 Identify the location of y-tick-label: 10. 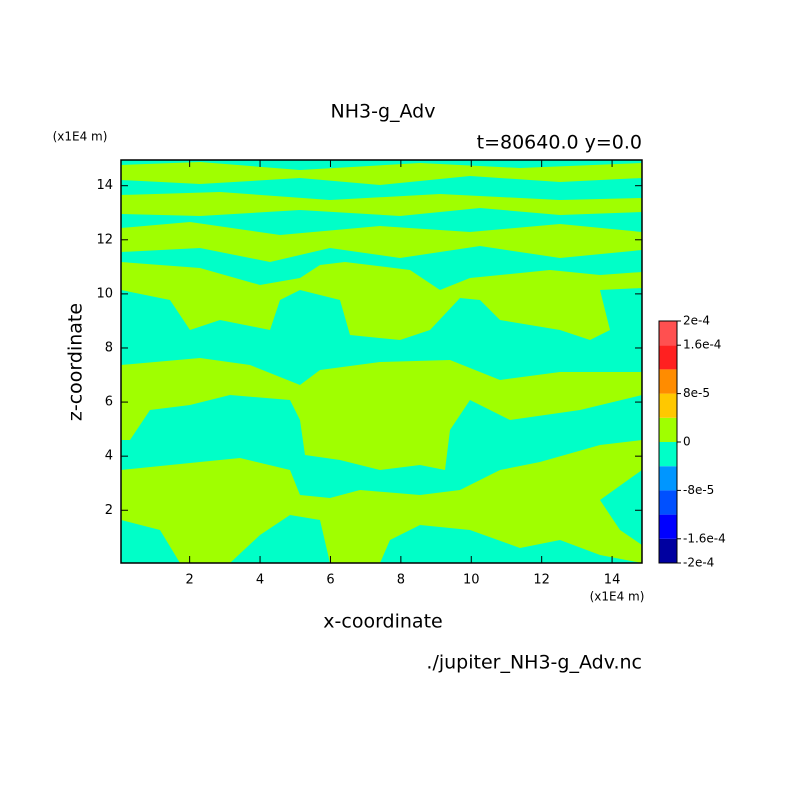
(104, 293).